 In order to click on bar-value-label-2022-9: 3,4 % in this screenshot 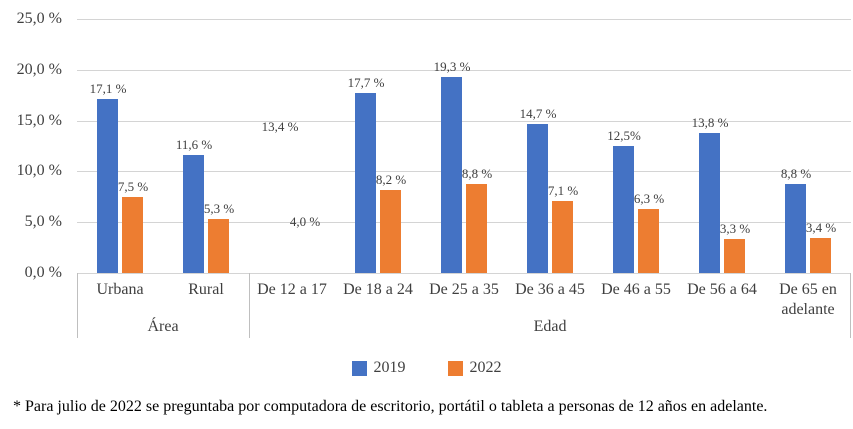, I will do `click(821, 227)`.